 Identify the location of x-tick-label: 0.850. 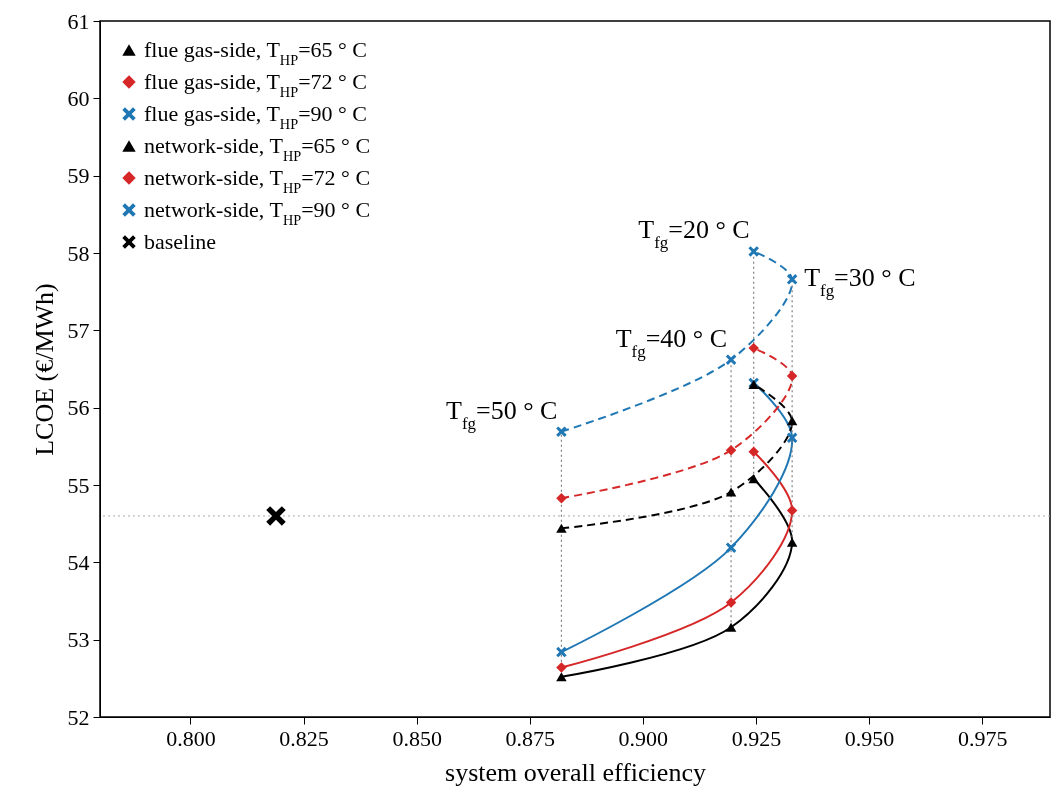
(417, 738).